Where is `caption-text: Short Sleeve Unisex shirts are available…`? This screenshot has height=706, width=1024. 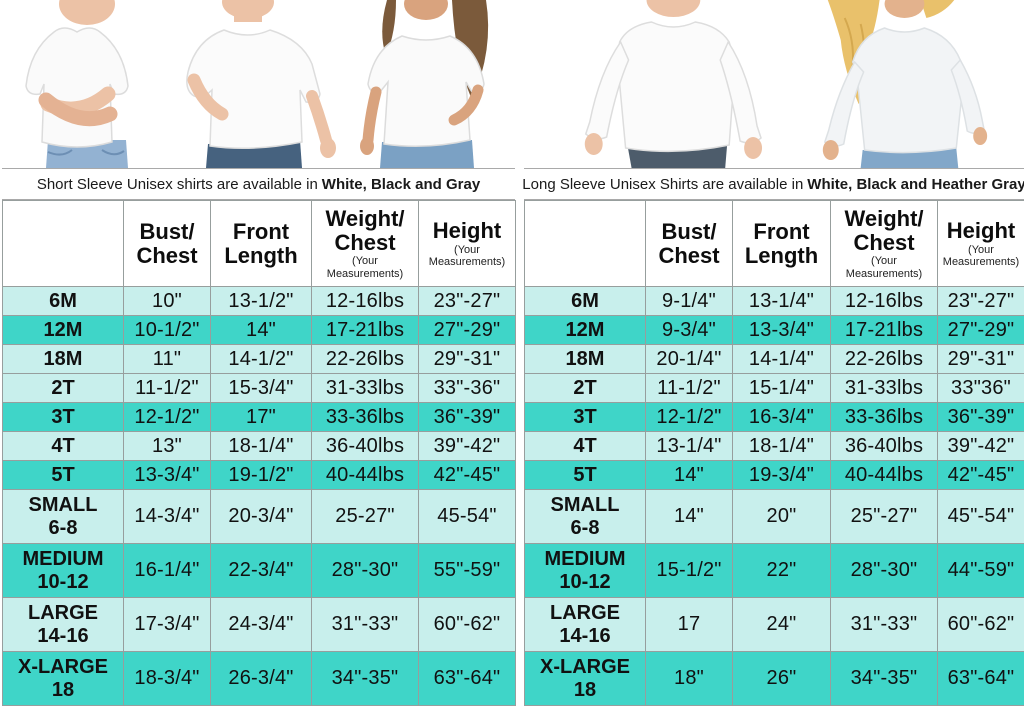
caption-text: Short Sleeve Unisex shirts are available… is located at coordinates (177, 184).